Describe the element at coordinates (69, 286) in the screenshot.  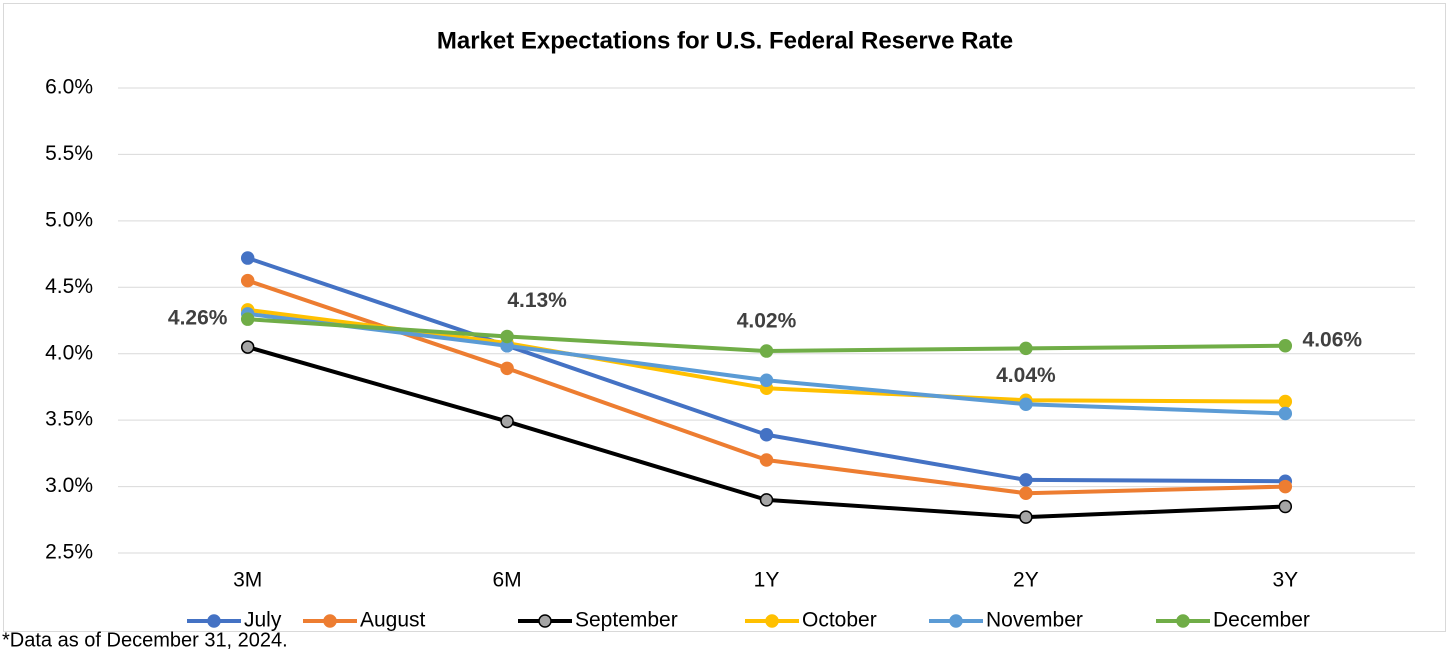
I see `y-tick-label: 4.5%` at that location.